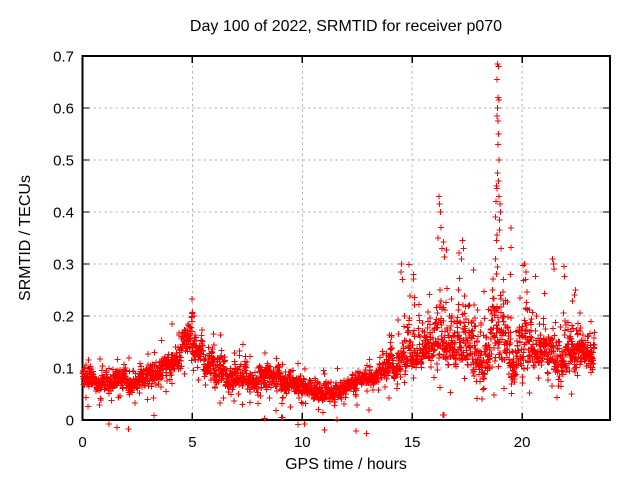  I want to click on y-tick-label: 0.7, so click(63, 57).